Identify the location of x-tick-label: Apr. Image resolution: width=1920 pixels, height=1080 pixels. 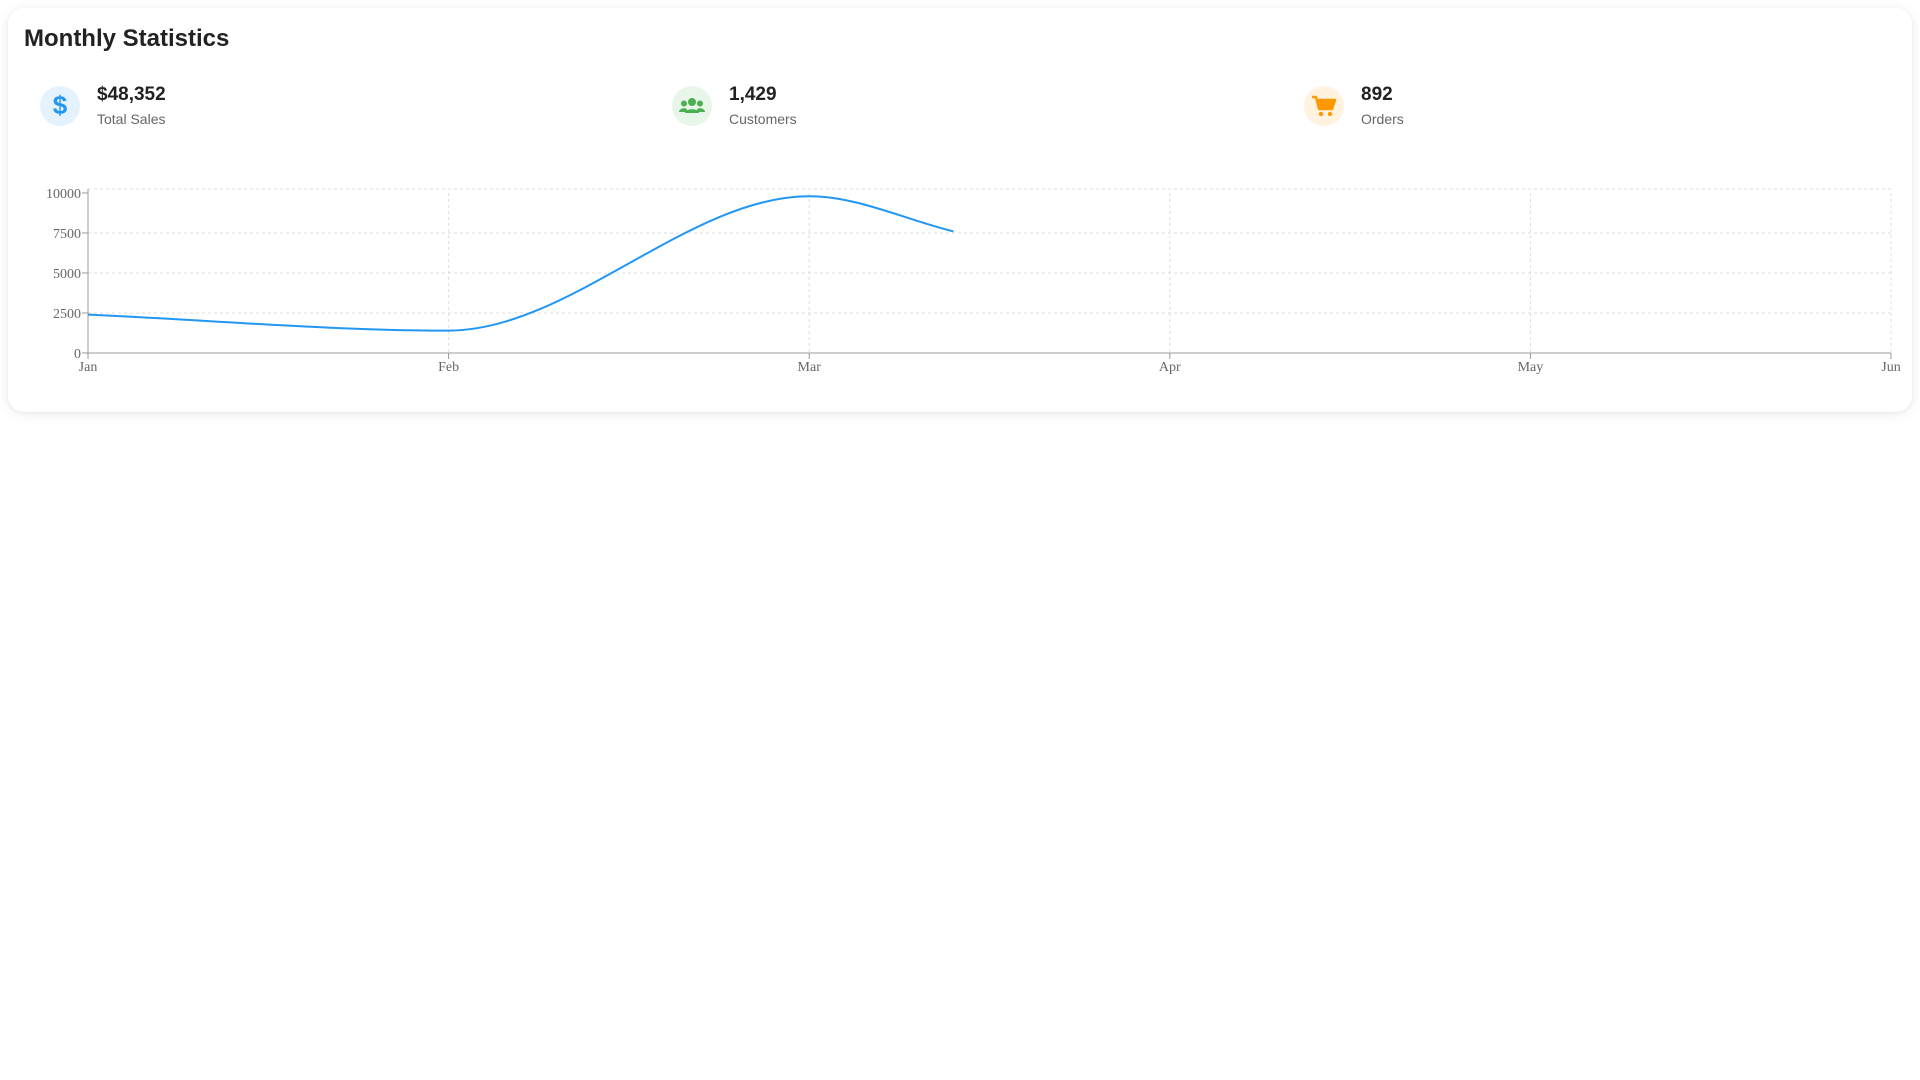
(1170, 367).